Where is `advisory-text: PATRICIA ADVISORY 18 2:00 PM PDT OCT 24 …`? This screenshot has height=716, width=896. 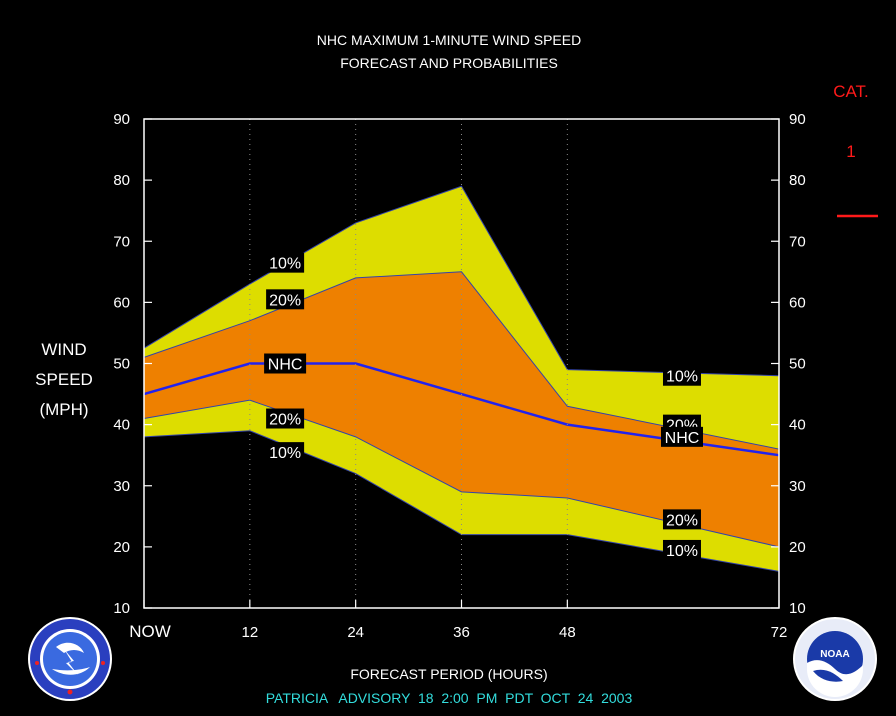
advisory-text: PATRICIA ADVISORY 18 2:00 PM PDT OCT 24 … is located at coordinates (449, 698).